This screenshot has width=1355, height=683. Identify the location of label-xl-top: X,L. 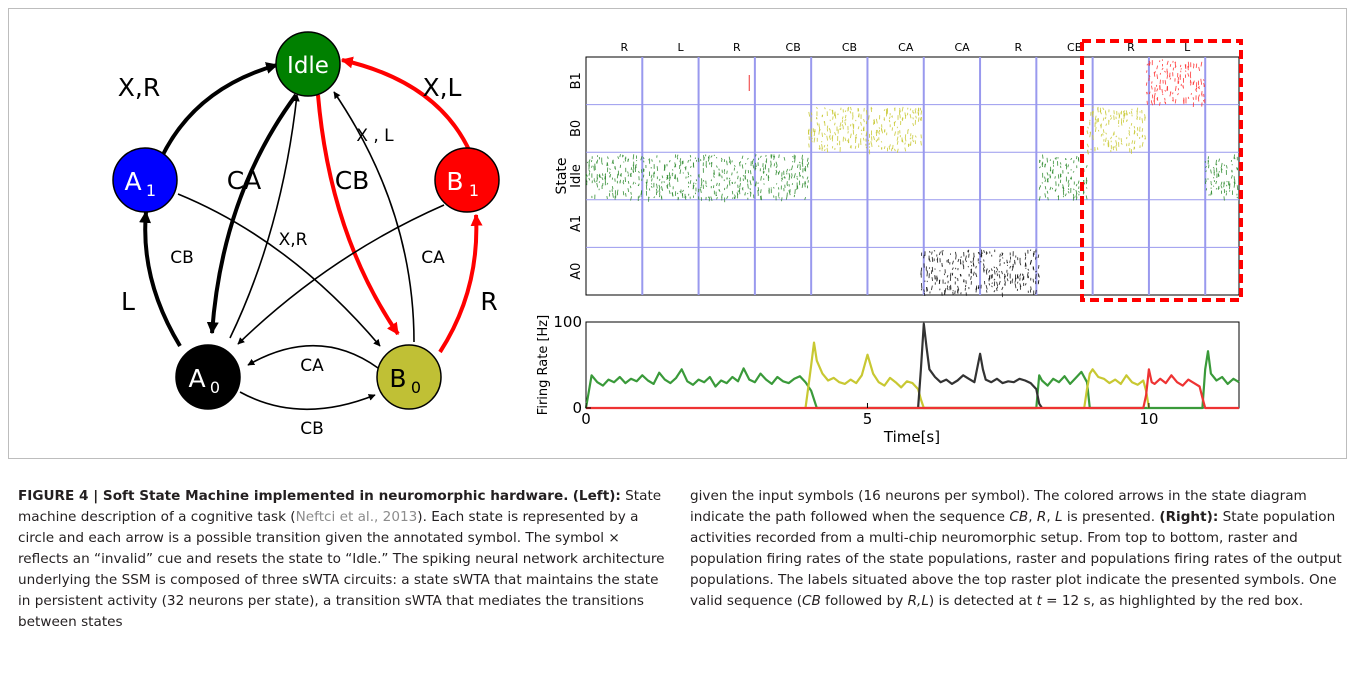
(441, 87).